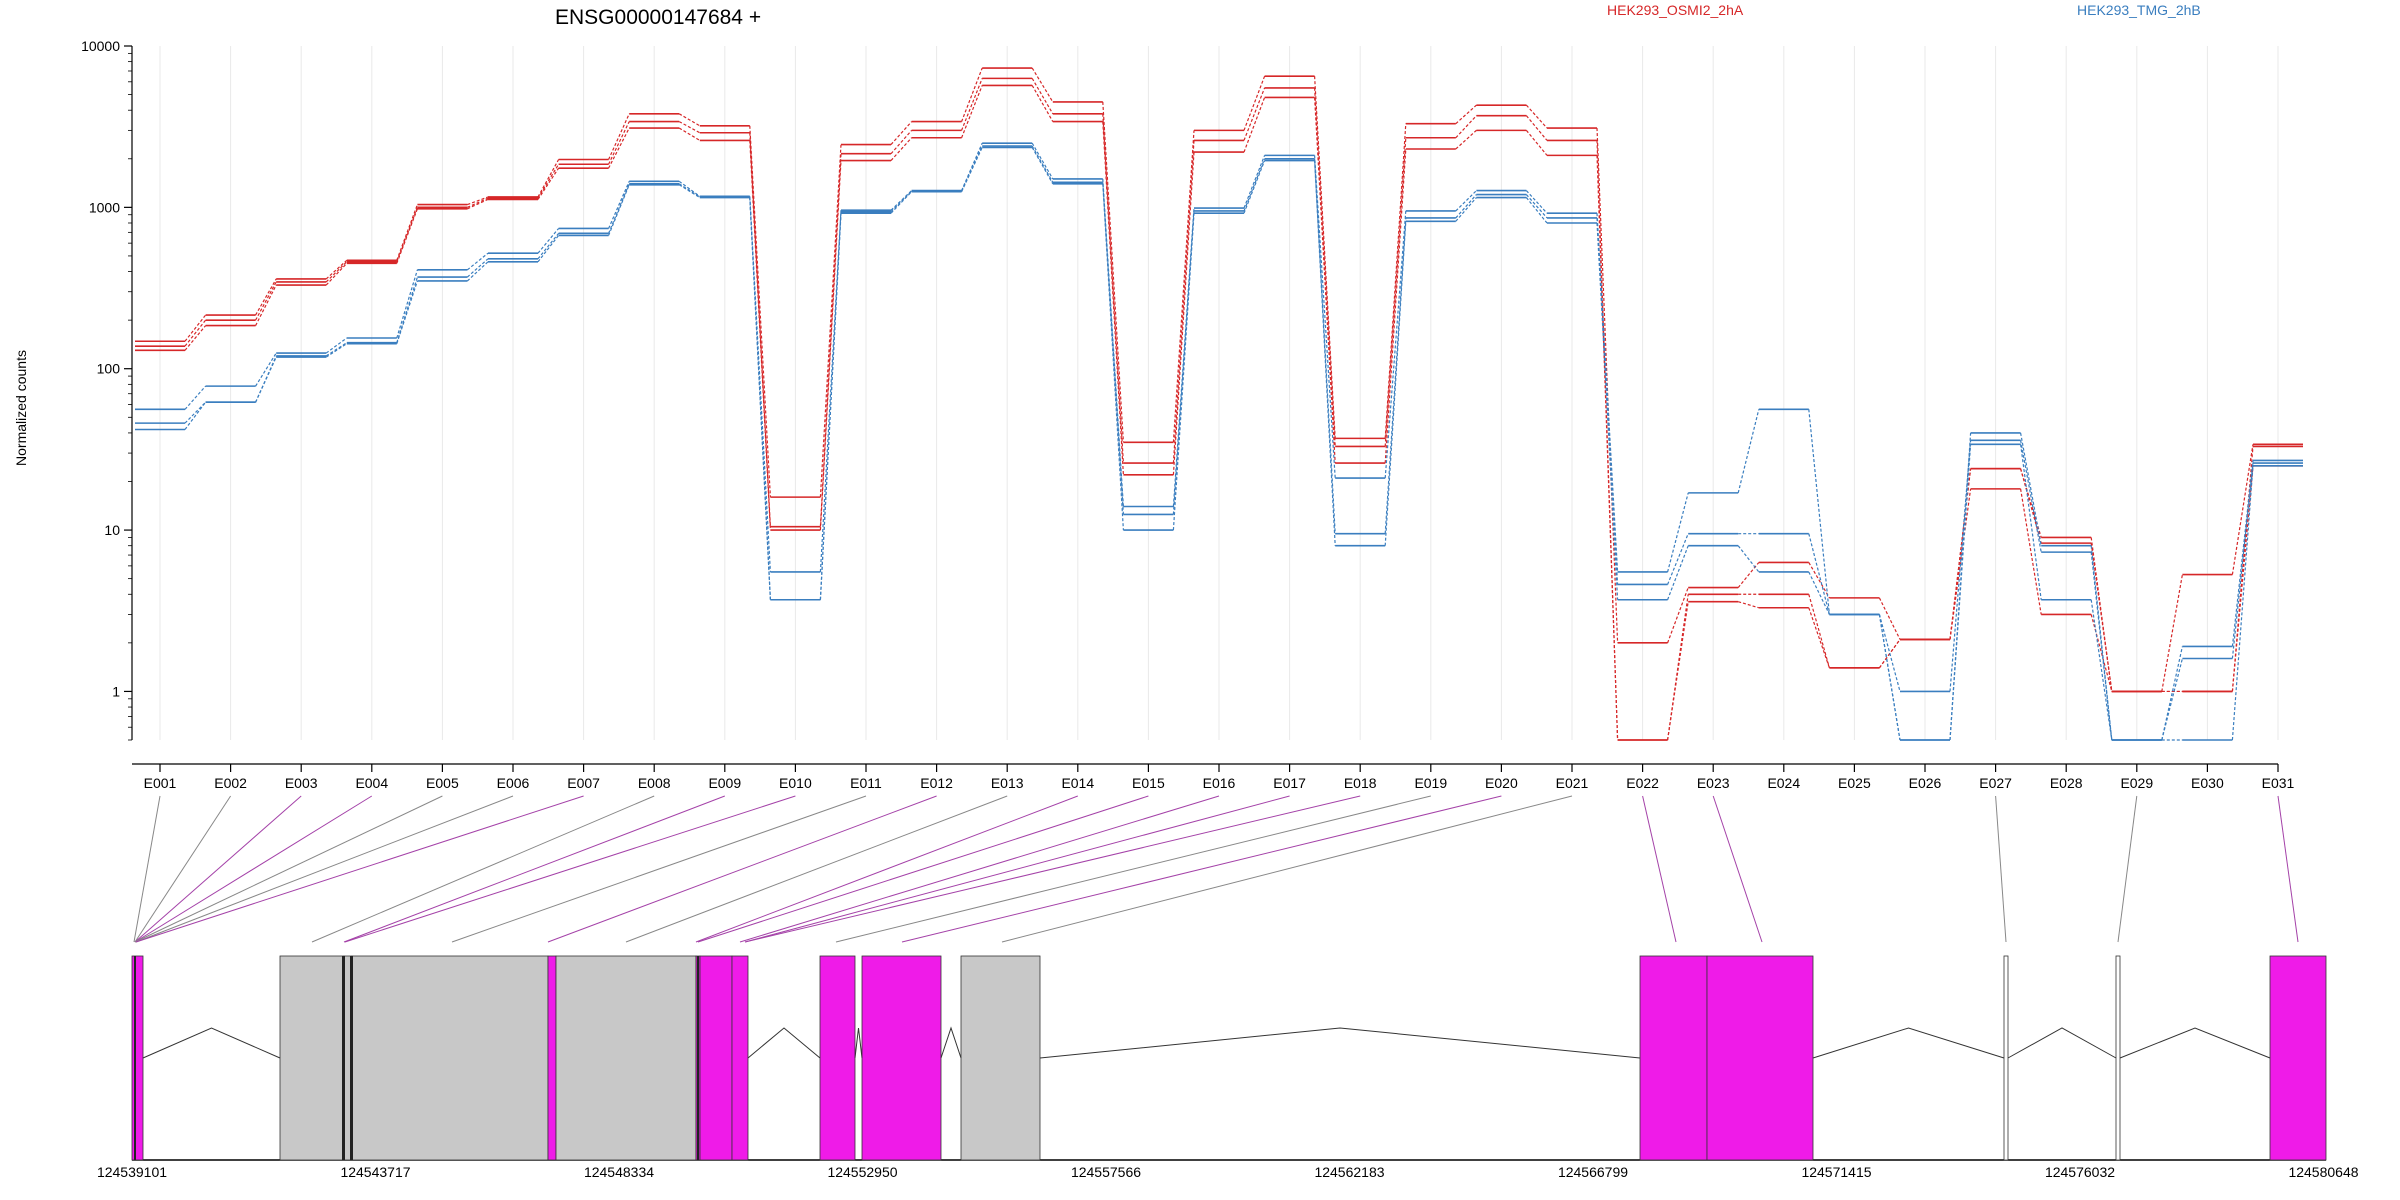 The image size is (2400, 1200). What do you see at coordinates (1077, 783) in the screenshot?
I see `x-tick-label-e014: E014` at bounding box center [1077, 783].